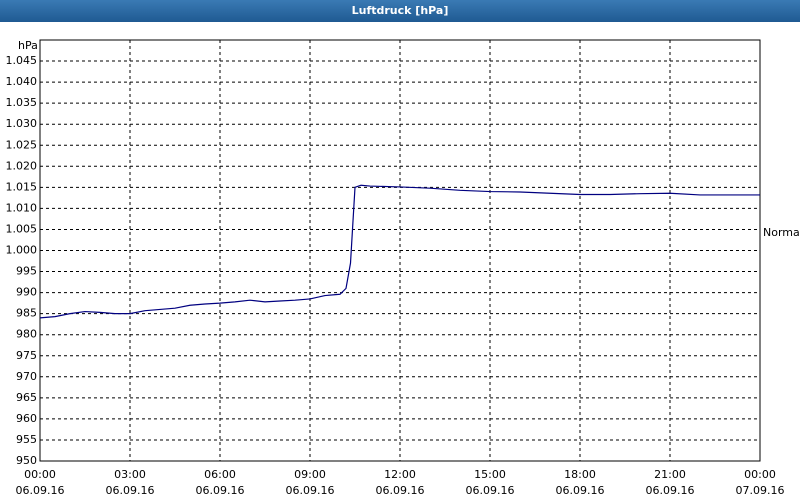 This screenshot has height=500, width=800. I want to click on y-unit-label: hPa, so click(28, 45).